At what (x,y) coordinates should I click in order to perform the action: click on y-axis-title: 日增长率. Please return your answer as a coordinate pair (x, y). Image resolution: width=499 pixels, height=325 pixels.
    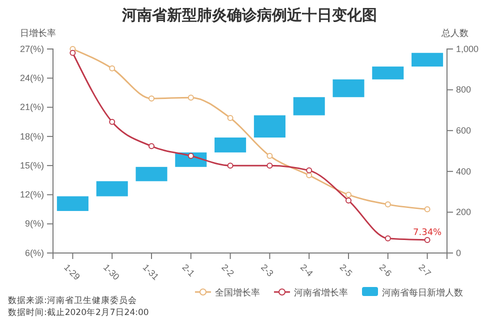
    Looking at the image, I should click on (38, 33).